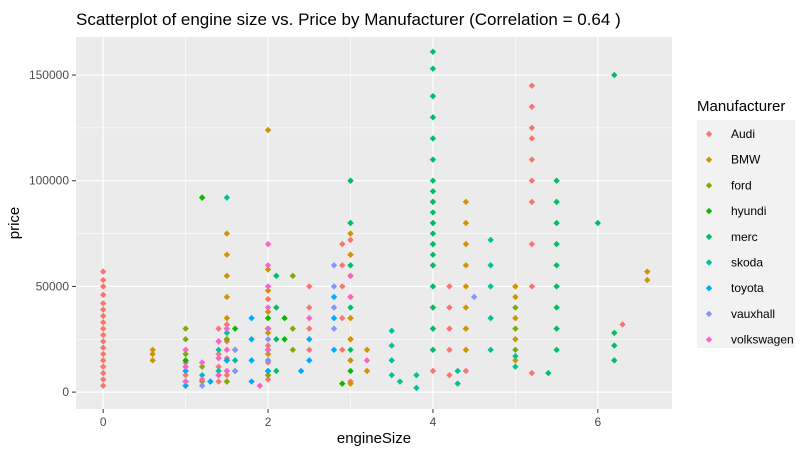 The image size is (812, 463). I want to click on legend-key-toyota, so click(709, 288).